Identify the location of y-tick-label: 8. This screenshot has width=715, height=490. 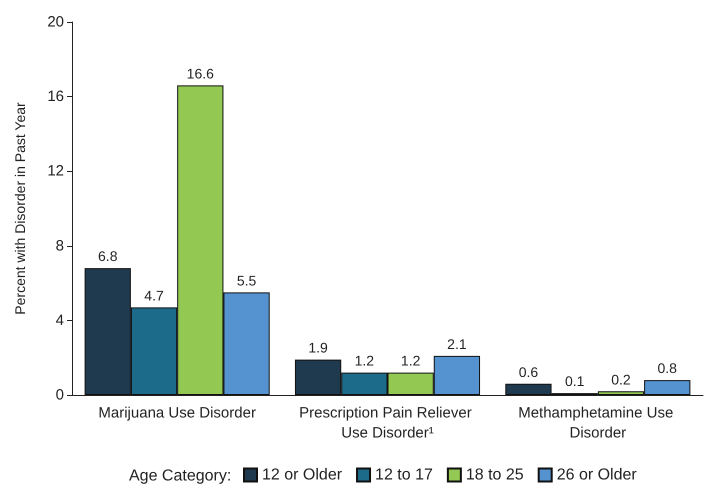
(60, 245).